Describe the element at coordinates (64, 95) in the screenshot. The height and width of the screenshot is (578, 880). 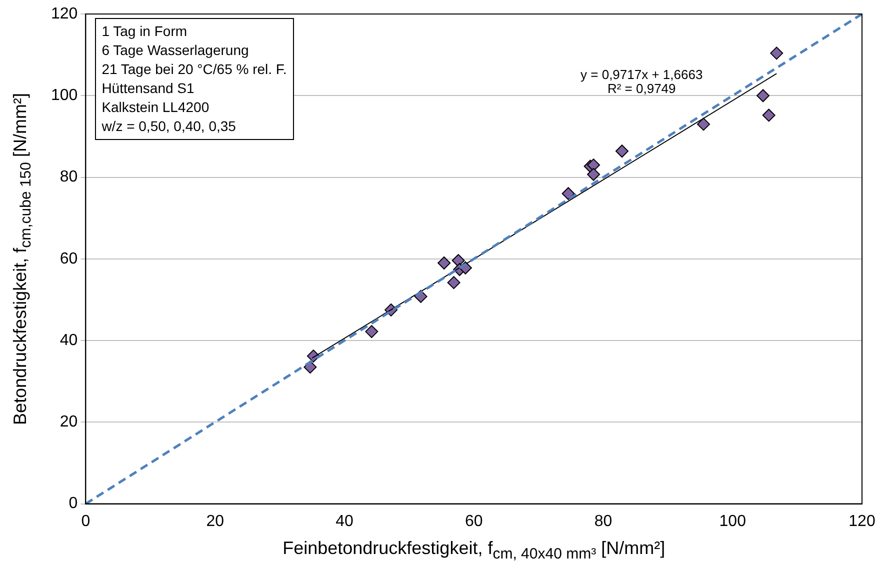
I see `y-tick-label: 100` at that location.